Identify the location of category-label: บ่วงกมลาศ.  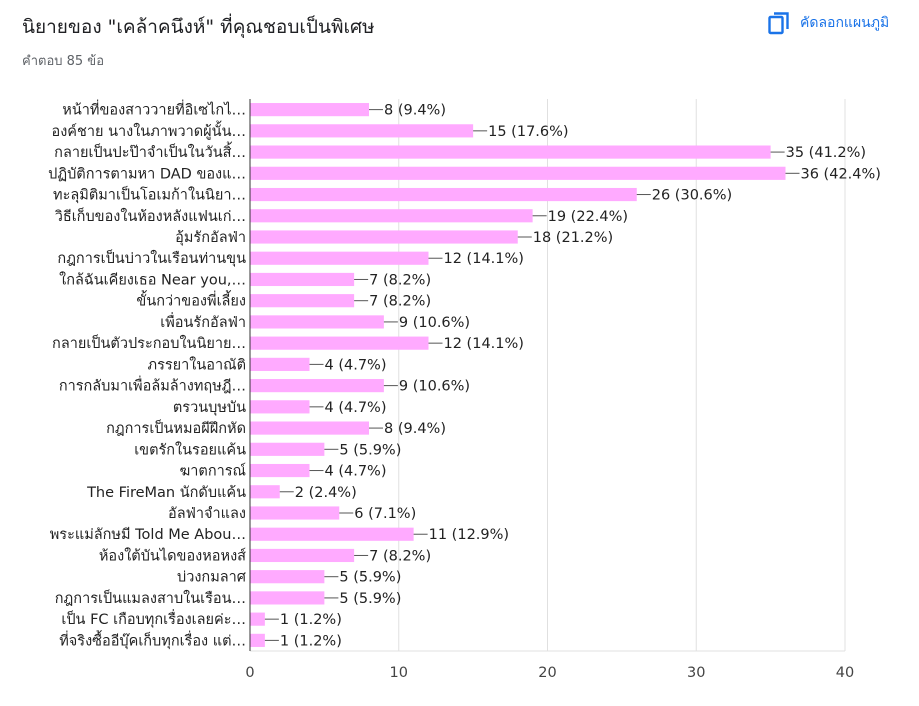
(212, 578).